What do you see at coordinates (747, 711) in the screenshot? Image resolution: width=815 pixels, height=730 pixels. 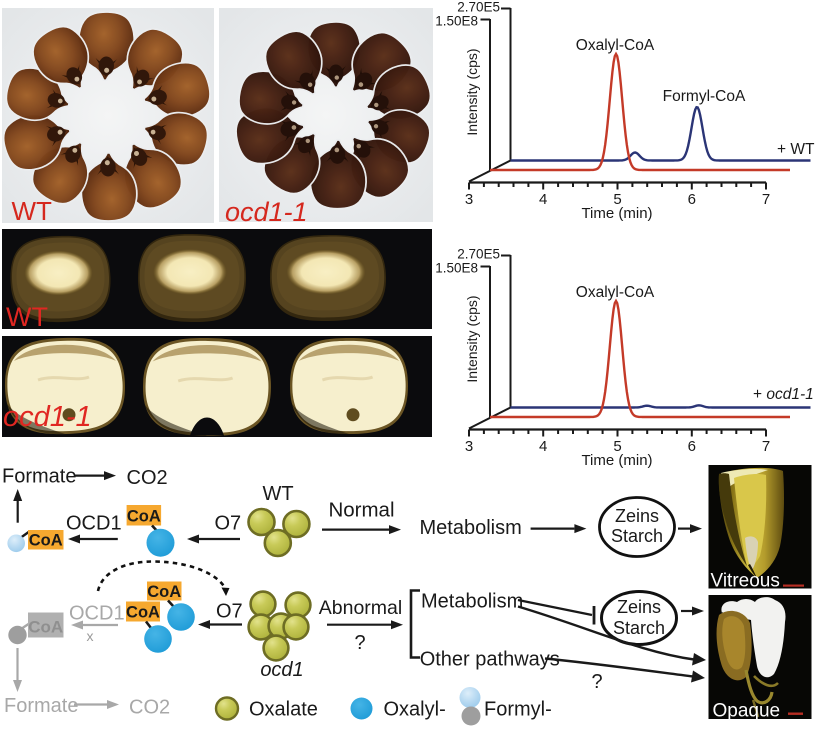 I see `svg-text: Opaque` at bounding box center [747, 711].